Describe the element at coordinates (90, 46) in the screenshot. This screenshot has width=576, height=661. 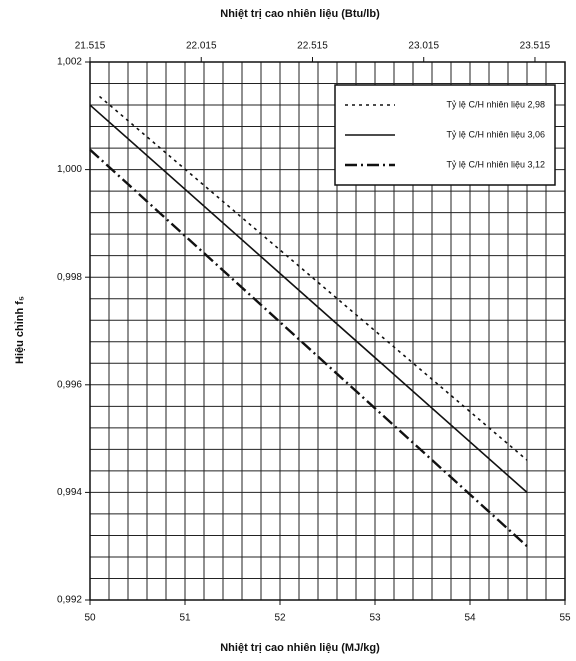
I see `x2-tick-label: 21.515` at that location.